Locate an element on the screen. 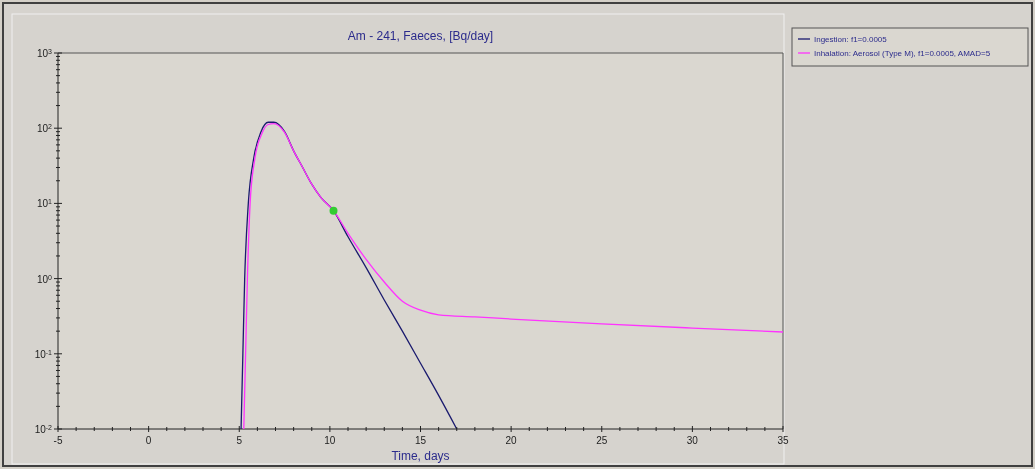 The height and width of the screenshot is (469, 1035). y-tick-label: 10$^{1}$ is located at coordinates (44, 203).